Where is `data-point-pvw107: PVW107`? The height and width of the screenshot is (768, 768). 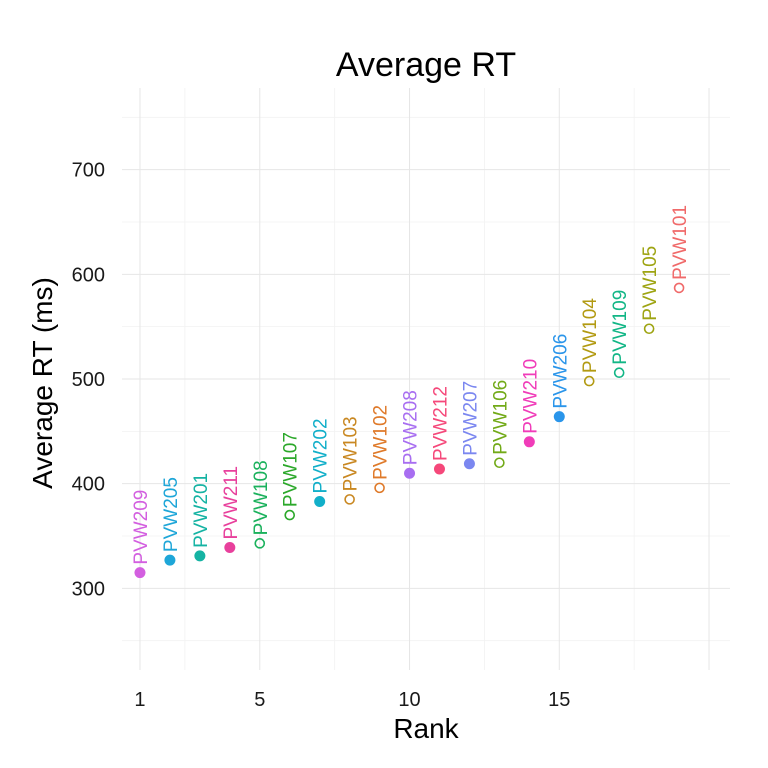 data-point-pvw107: PVW107 is located at coordinates (291, 476).